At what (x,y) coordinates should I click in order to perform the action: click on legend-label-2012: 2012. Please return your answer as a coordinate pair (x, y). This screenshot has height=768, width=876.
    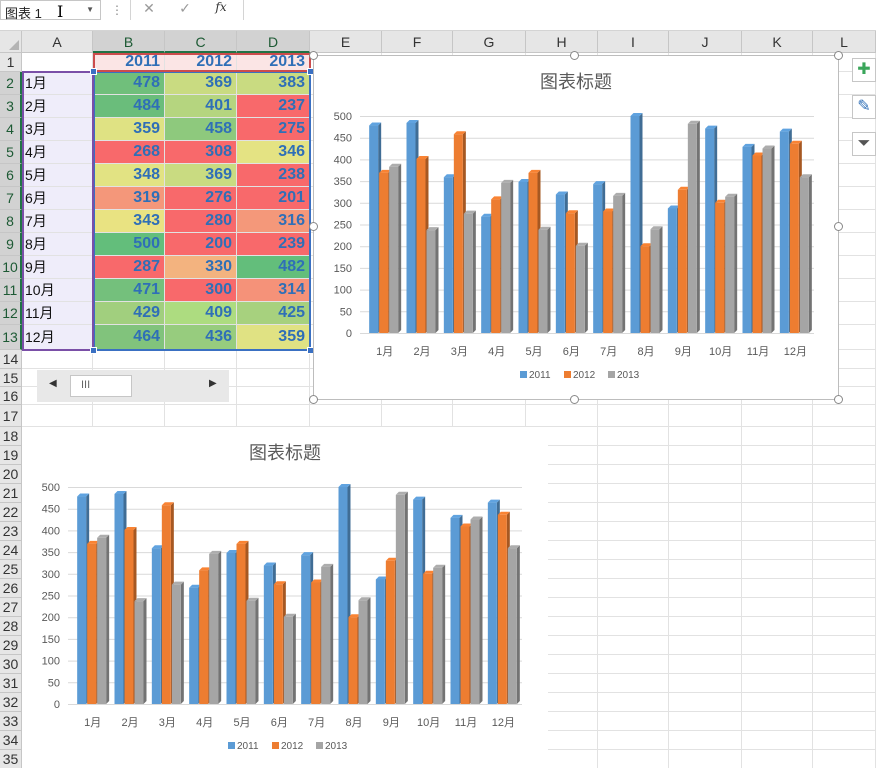
    Looking at the image, I should click on (292, 746).